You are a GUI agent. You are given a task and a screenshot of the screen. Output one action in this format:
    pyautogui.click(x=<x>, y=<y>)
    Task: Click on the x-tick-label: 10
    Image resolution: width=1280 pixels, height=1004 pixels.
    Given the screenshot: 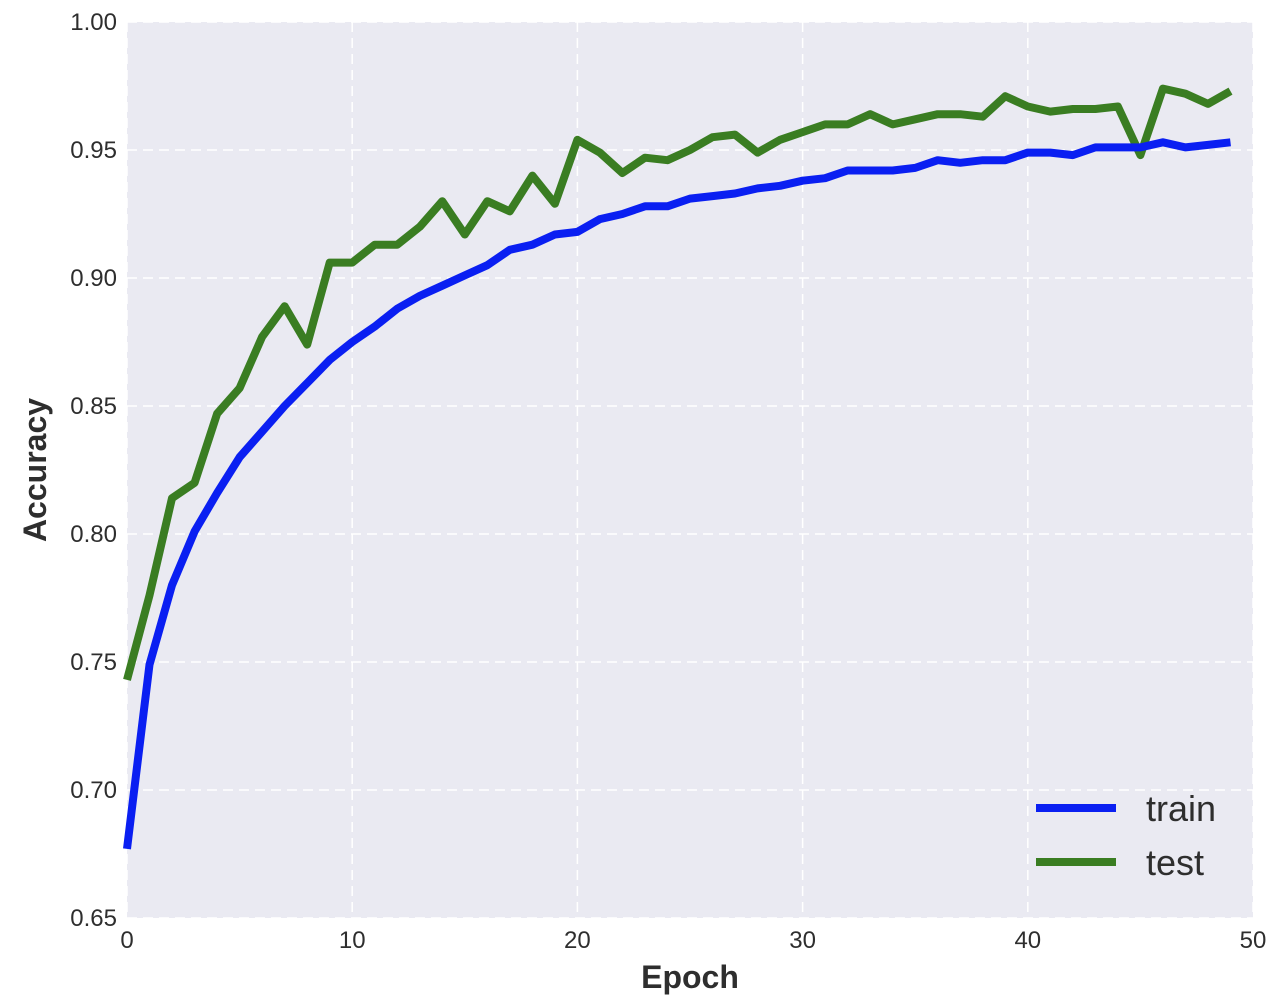 What is the action you would take?
    pyautogui.click(x=352, y=940)
    